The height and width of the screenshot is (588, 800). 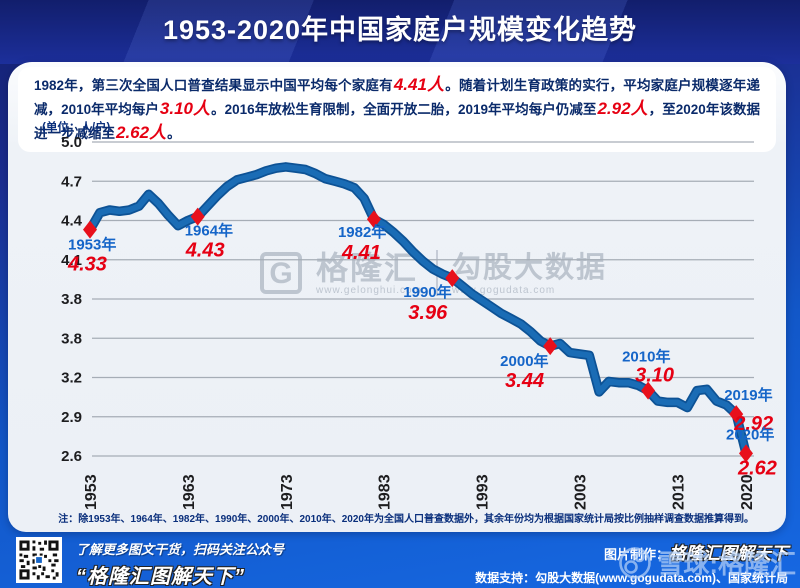 What do you see at coordinates (678, 492) in the screenshot?
I see `x-tick-label: 2013` at bounding box center [678, 492].